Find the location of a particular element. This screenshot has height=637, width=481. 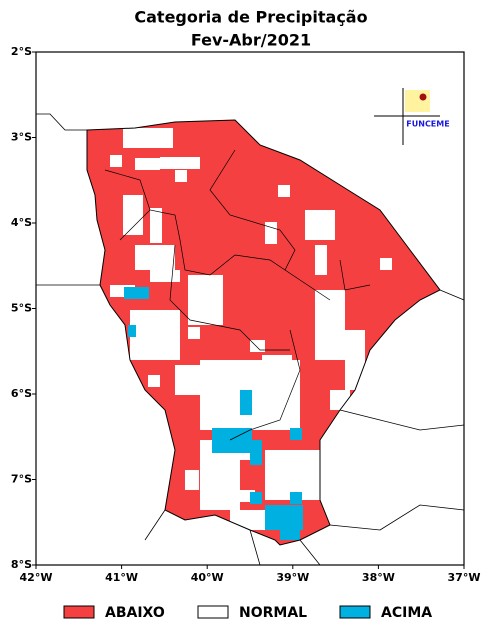

y-tick-label: 6°S is located at coordinates (21, 393).